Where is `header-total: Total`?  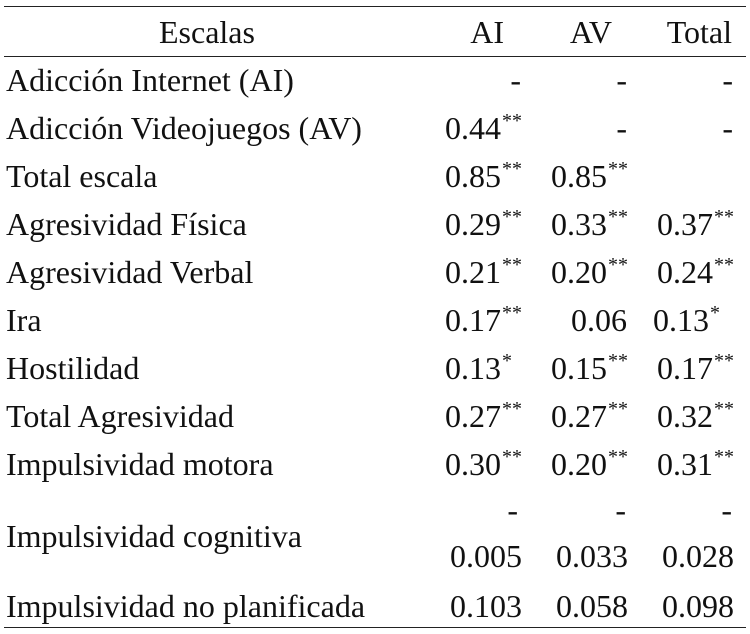 header-total: Total is located at coordinates (699, 32).